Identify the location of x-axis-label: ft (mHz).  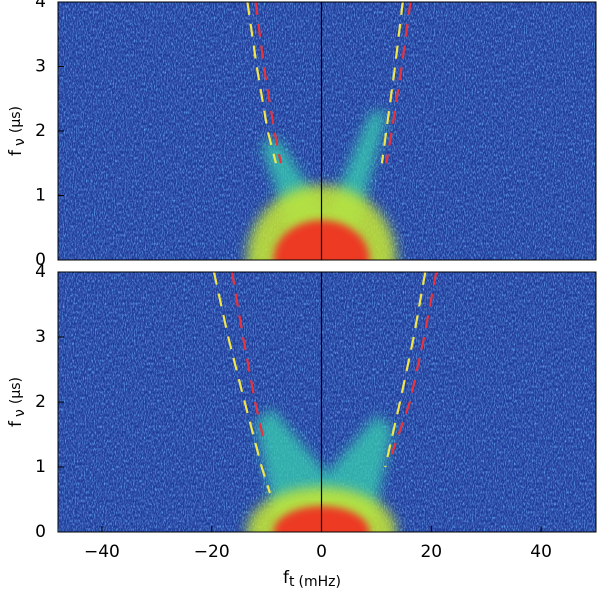
(312, 579).